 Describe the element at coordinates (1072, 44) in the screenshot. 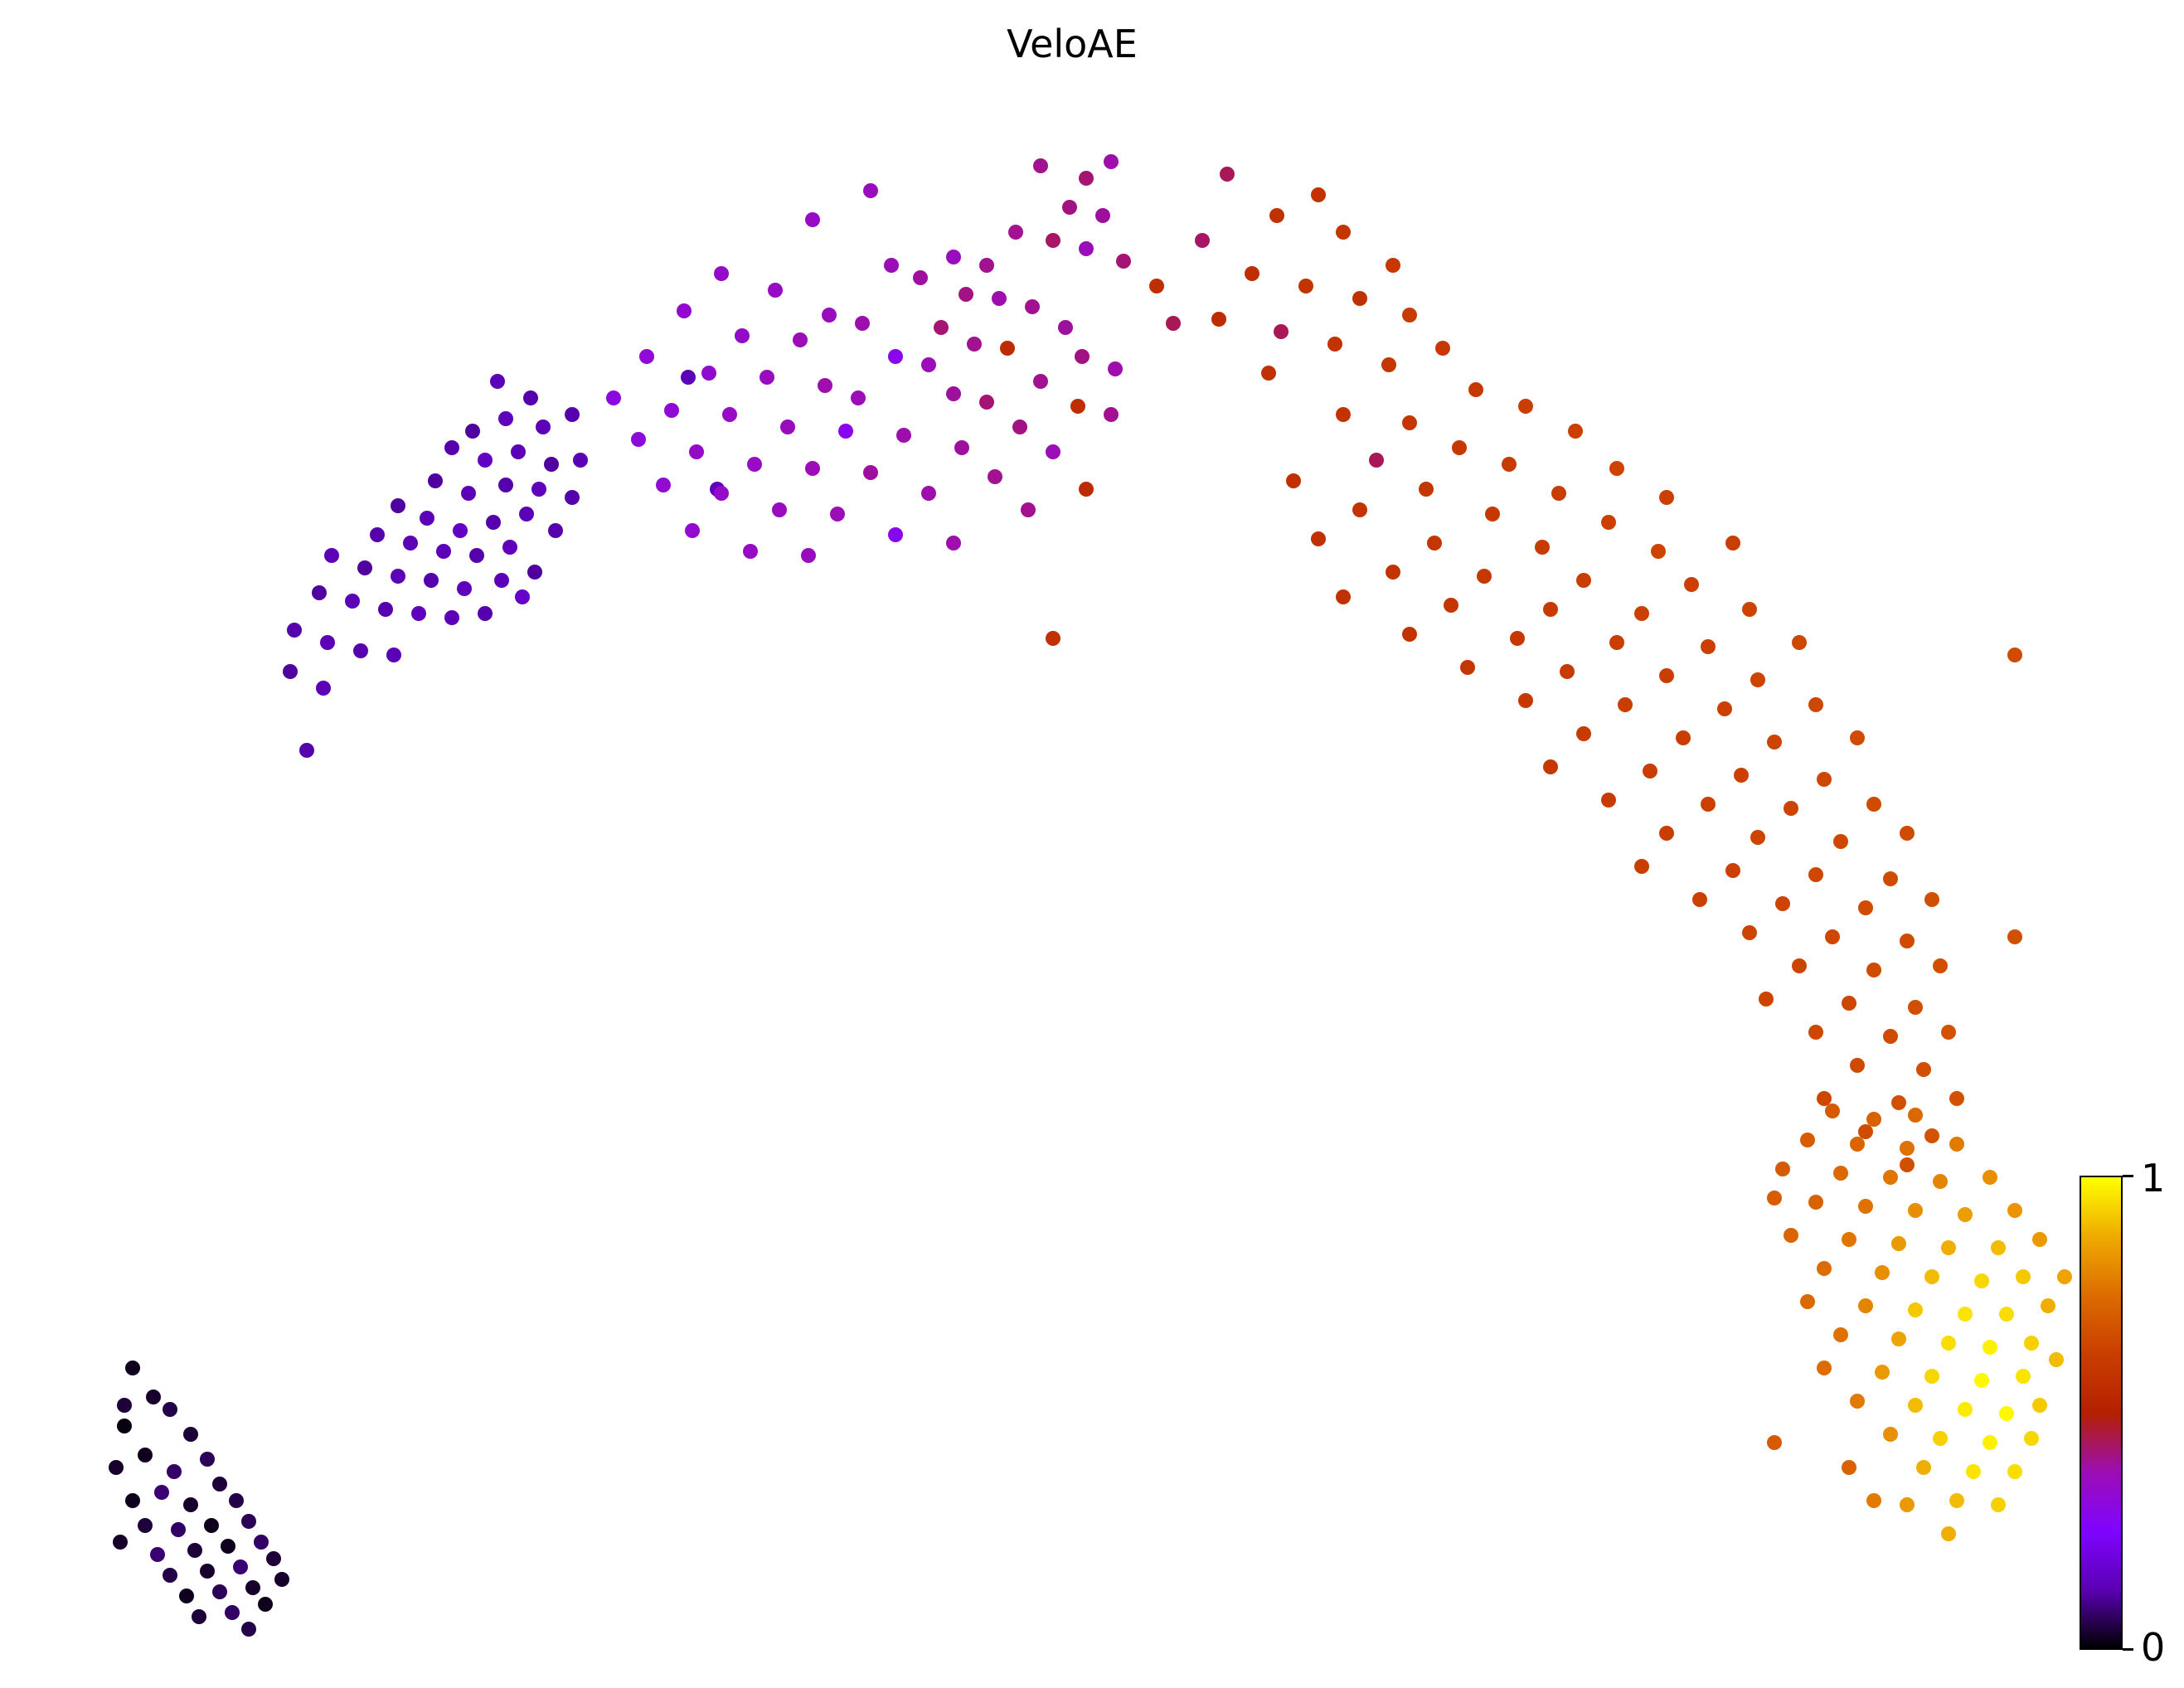

I see `chart-title: VeloAE` at that location.